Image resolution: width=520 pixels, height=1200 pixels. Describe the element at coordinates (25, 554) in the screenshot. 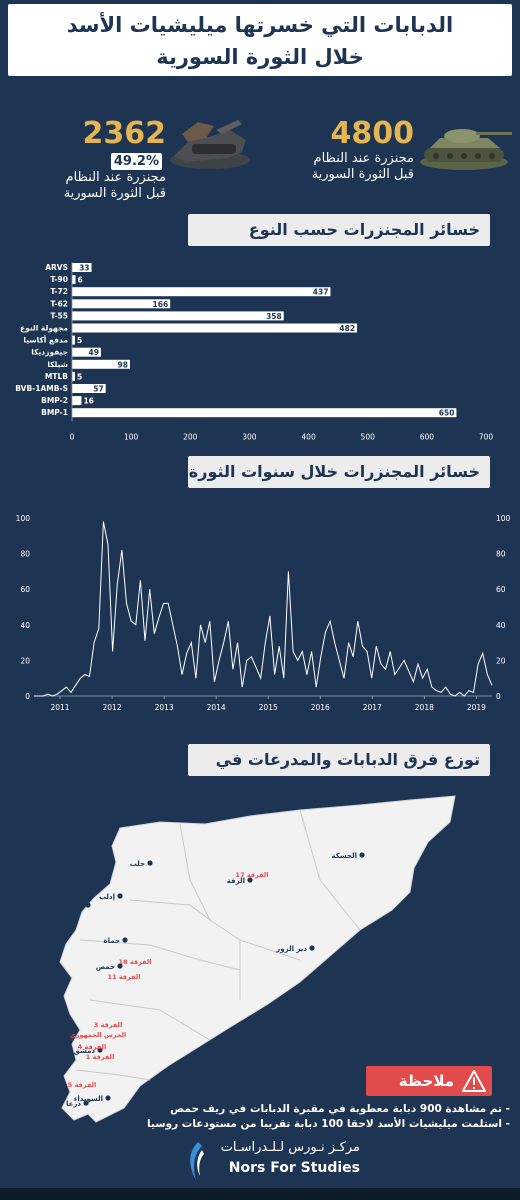

I see `line-y-tick-left: 80` at that location.